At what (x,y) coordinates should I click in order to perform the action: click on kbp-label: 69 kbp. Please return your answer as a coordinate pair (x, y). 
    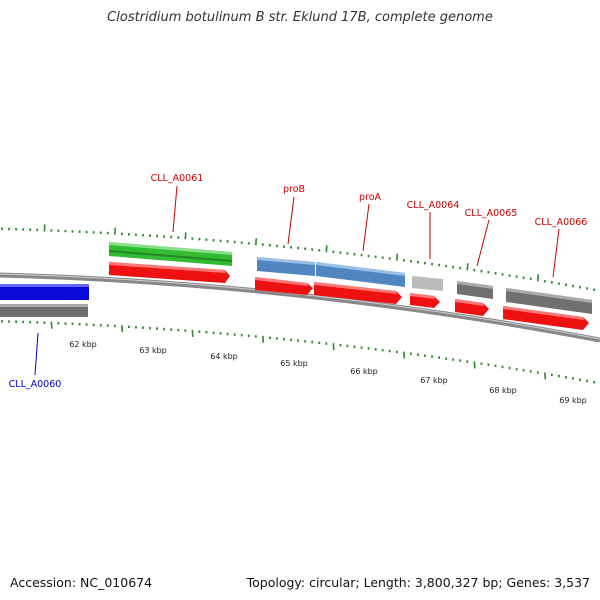
    Looking at the image, I should click on (573, 400).